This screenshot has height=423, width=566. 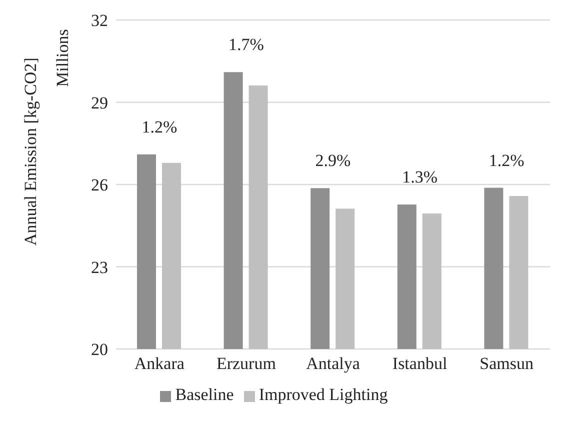 What do you see at coordinates (333, 364) in the screenshot?
I see `x-tick-label: Antalya` at bounding box center [333, 364].